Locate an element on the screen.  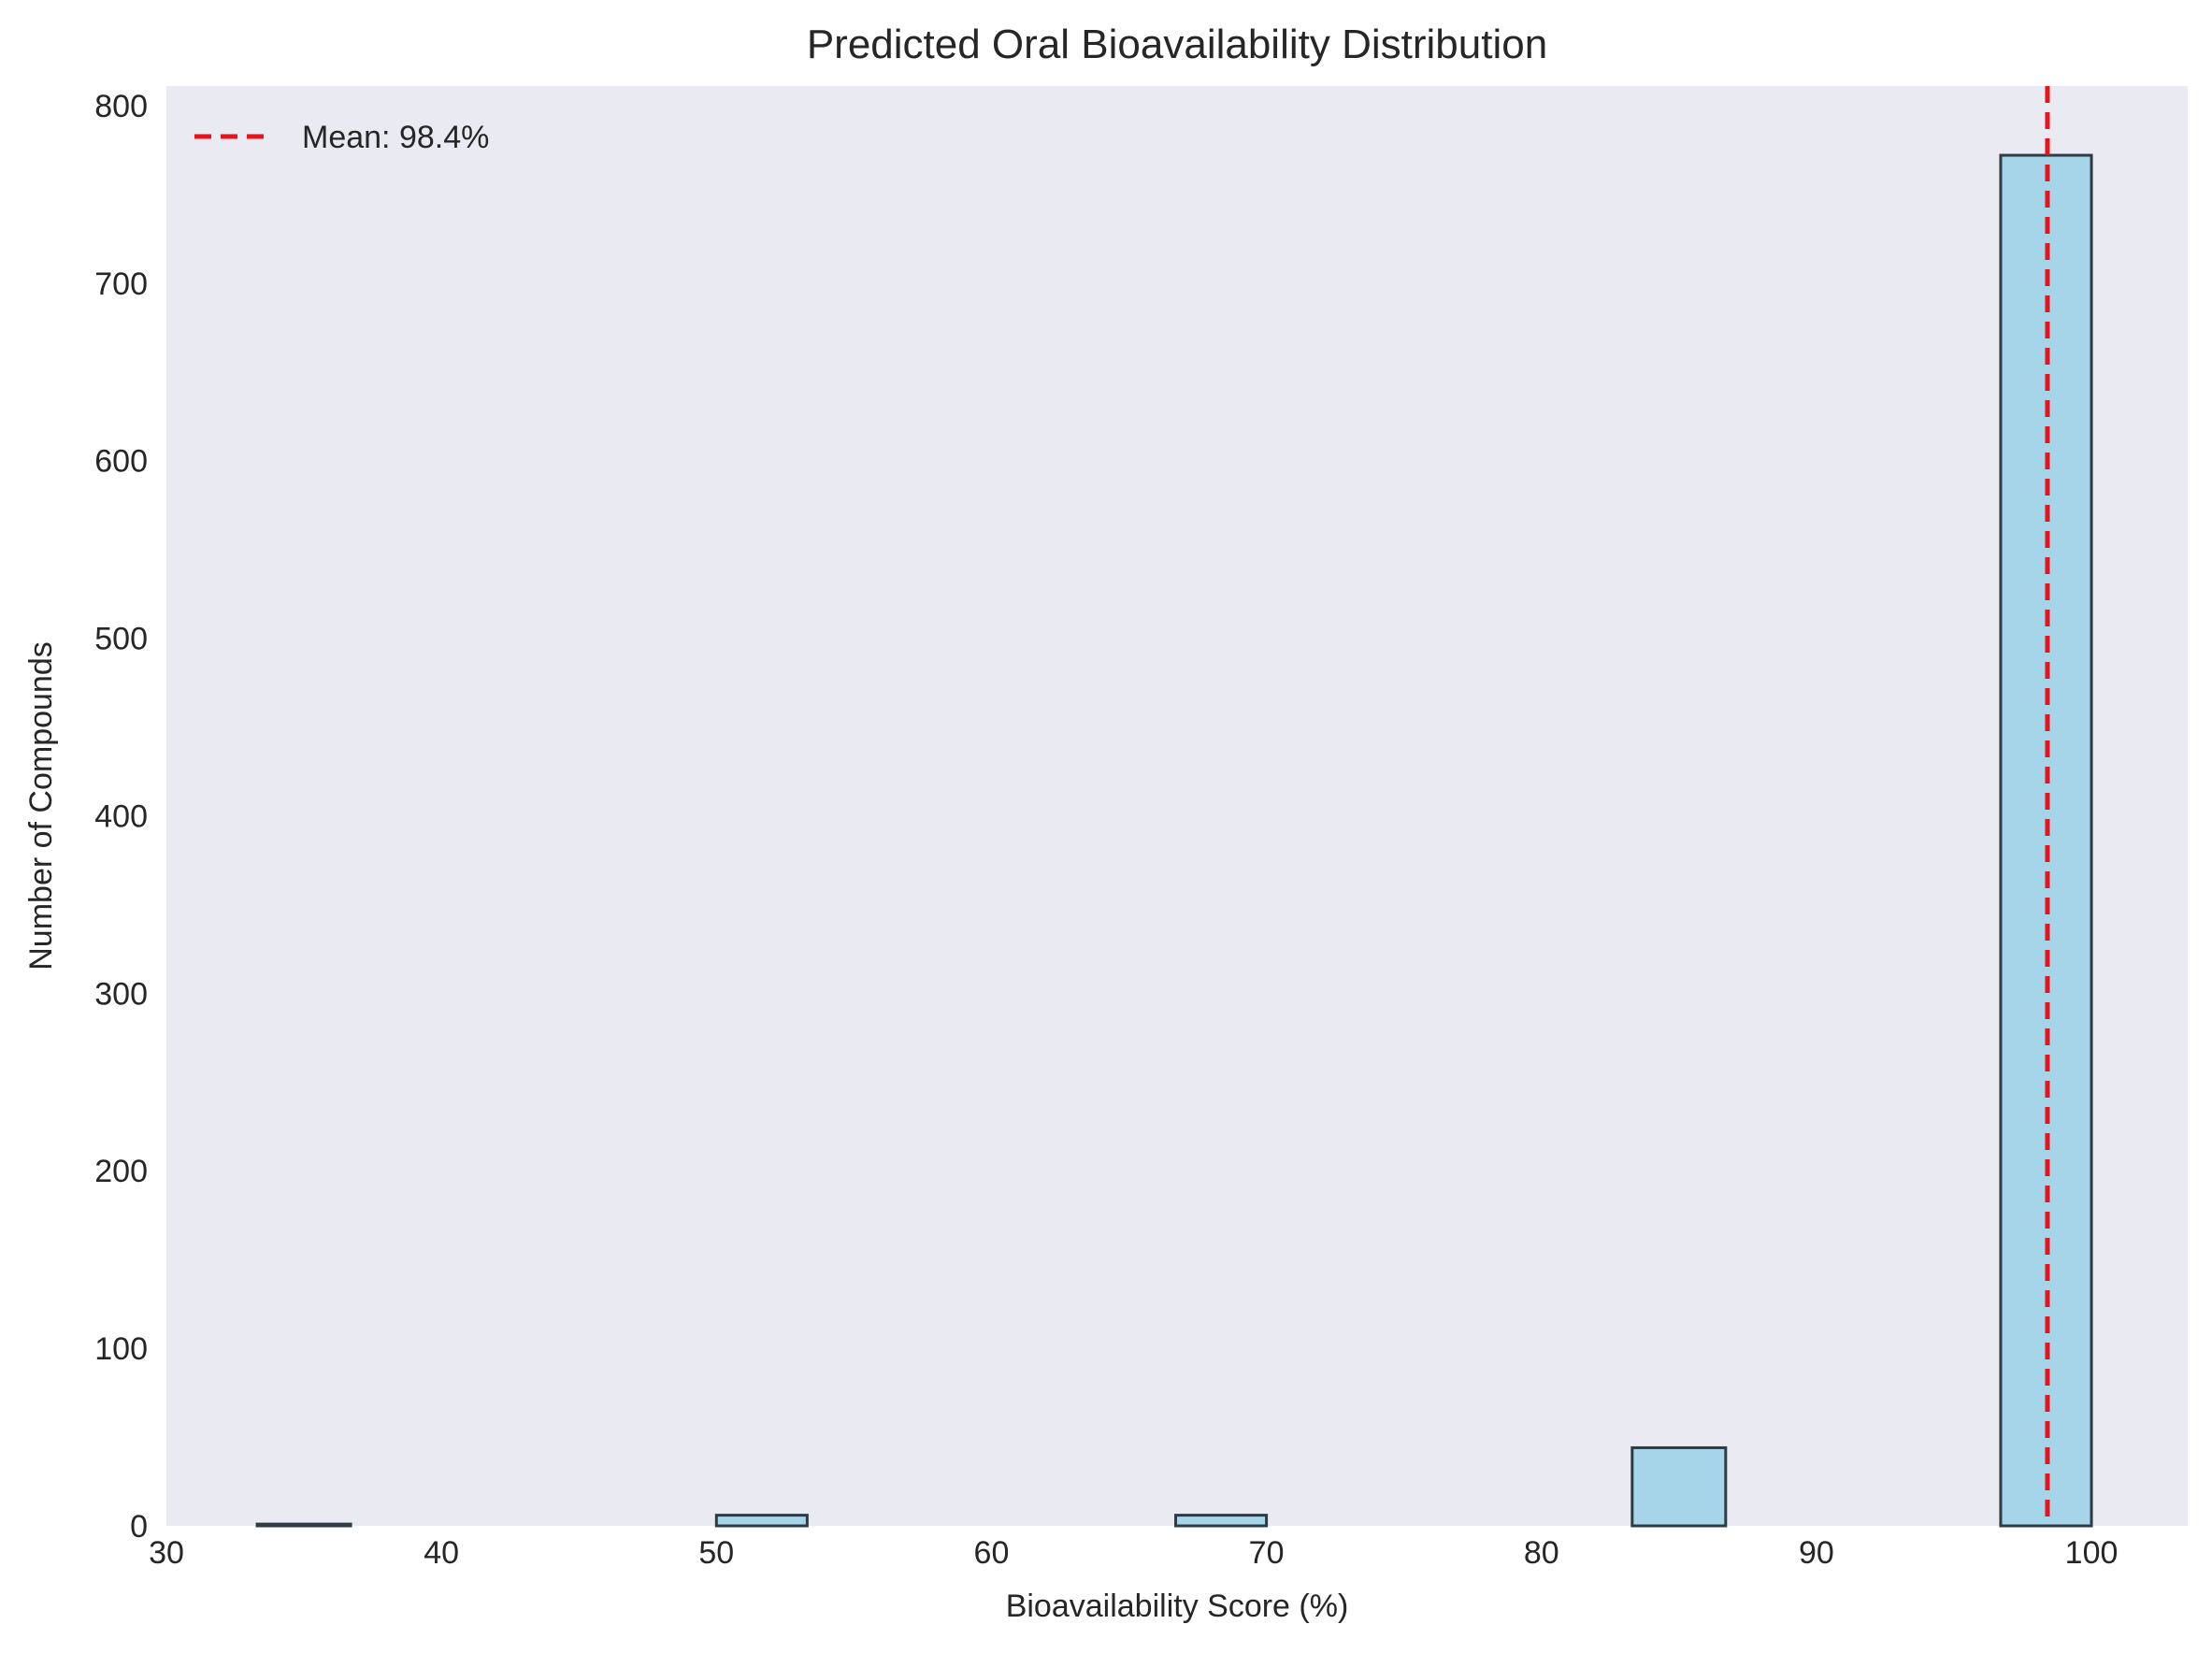
y-tick-label: 0 is located at coordinates (139, 1527).